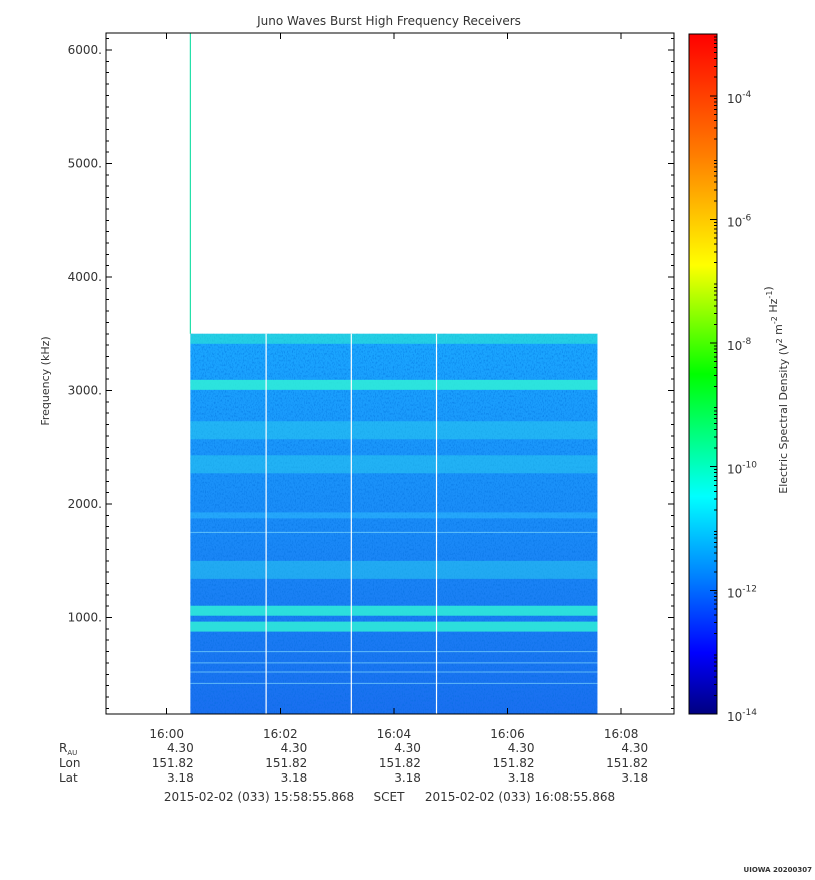  Describe the element at coordinates (394, 734) in the screenshot. I see `x-tick-label: 16:04` at that location.